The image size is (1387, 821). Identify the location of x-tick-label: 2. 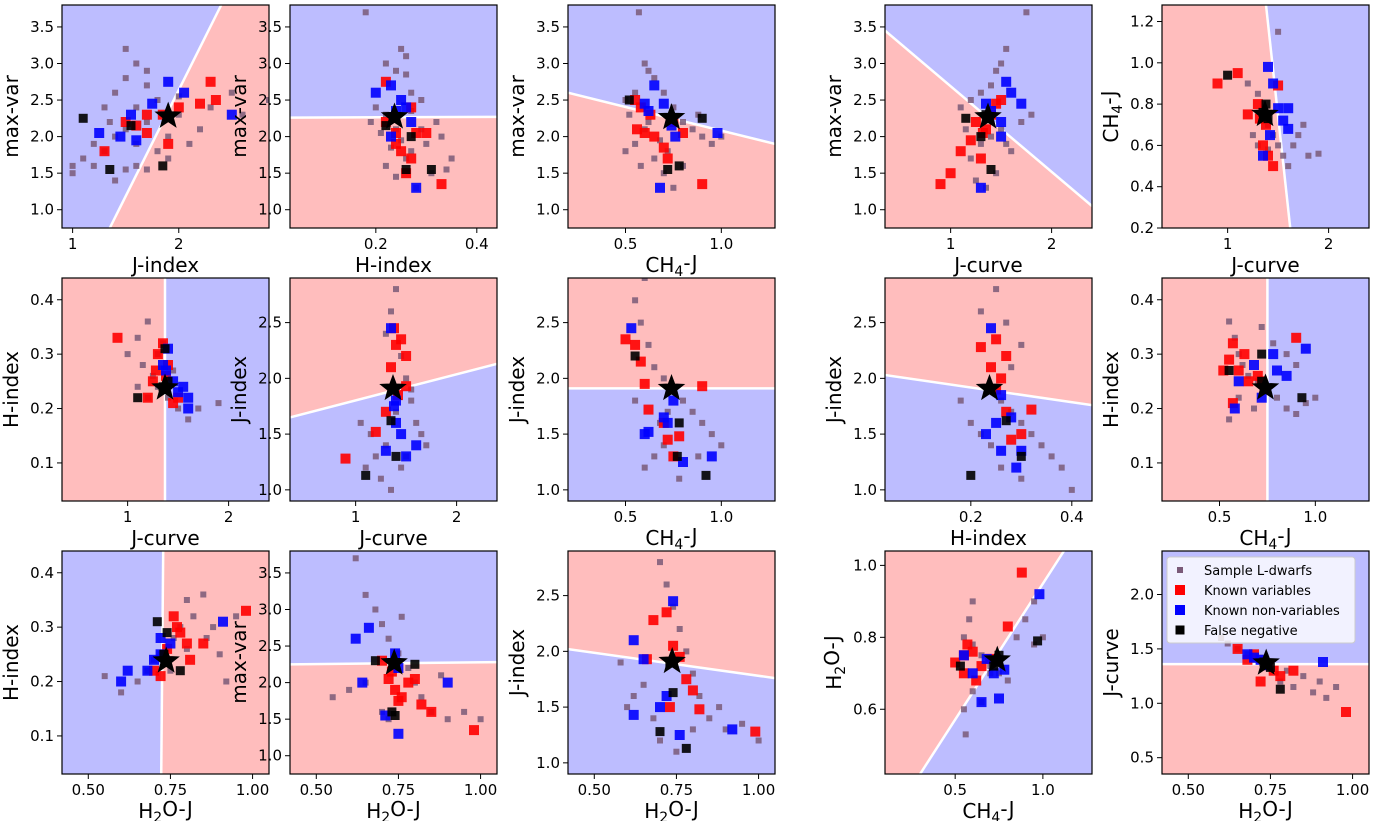
(457, 517).